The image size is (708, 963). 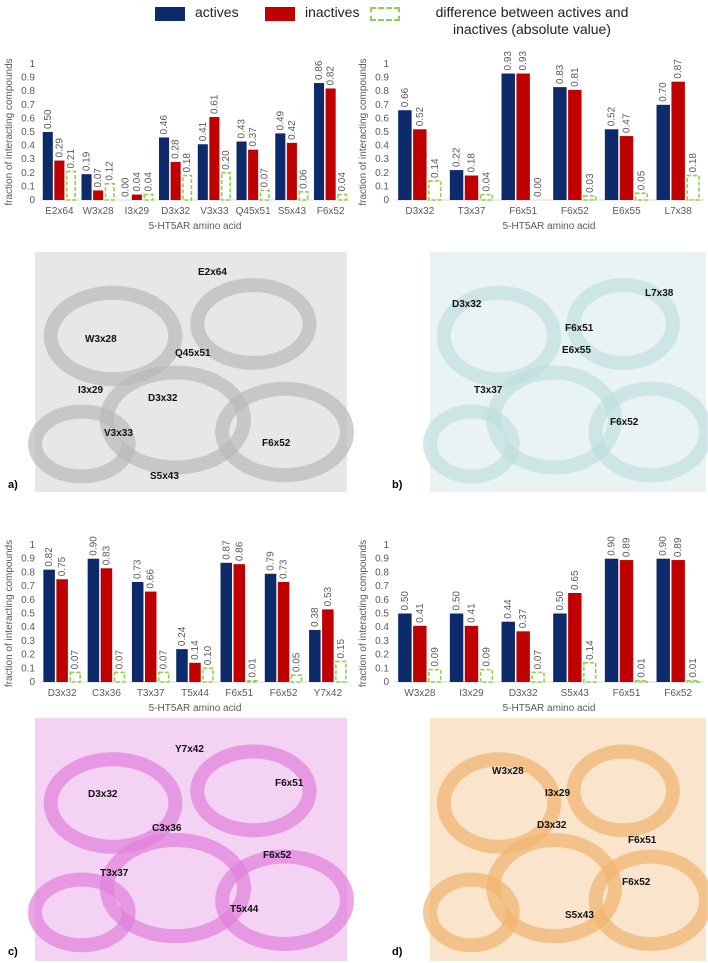 What do you see at coordinates (217, 12) in the screenshot?
I see `legend-label: actives` at bounding box center [217, 12].